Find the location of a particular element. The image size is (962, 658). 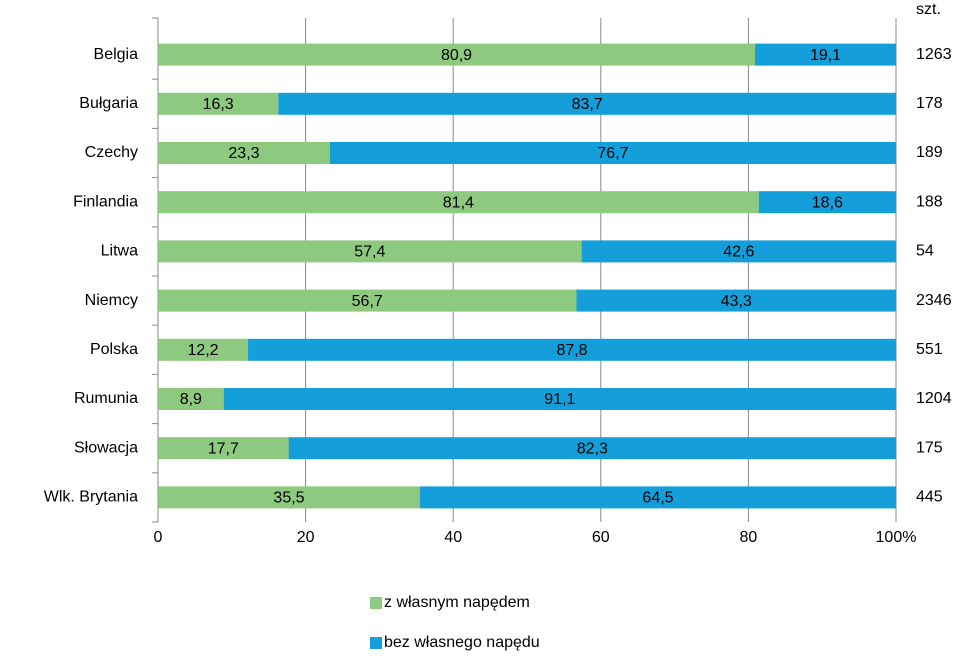

value-label: 82,3 is located at coordinates (592, 448).